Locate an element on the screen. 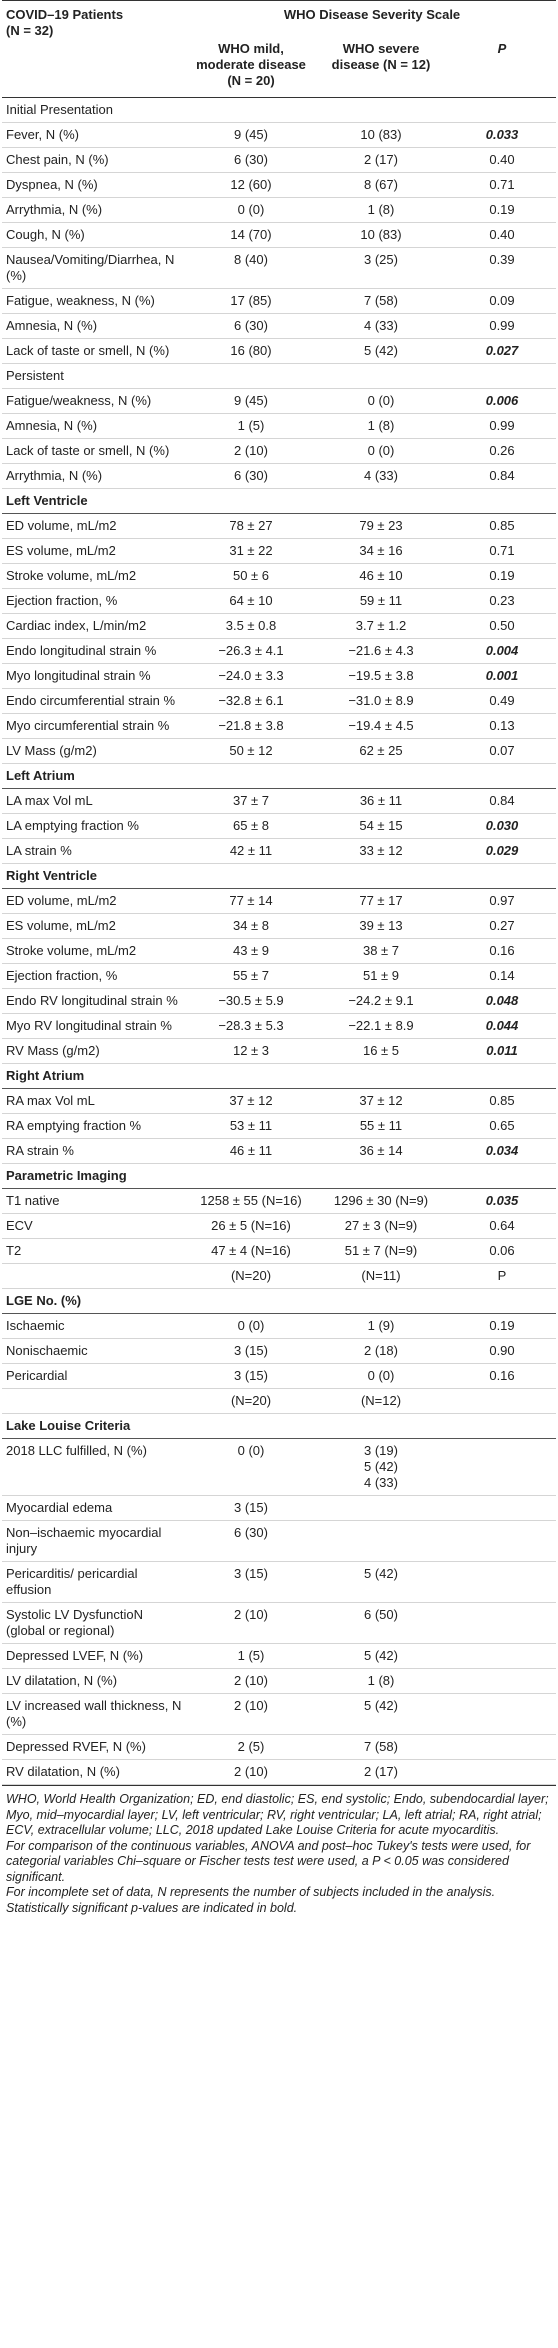 The width and height of the screenshot is (558, 2348). table-row: Amnesia, N (%) 1 (5) 1 (8) 0.99 is located at coordinates (279, 426).